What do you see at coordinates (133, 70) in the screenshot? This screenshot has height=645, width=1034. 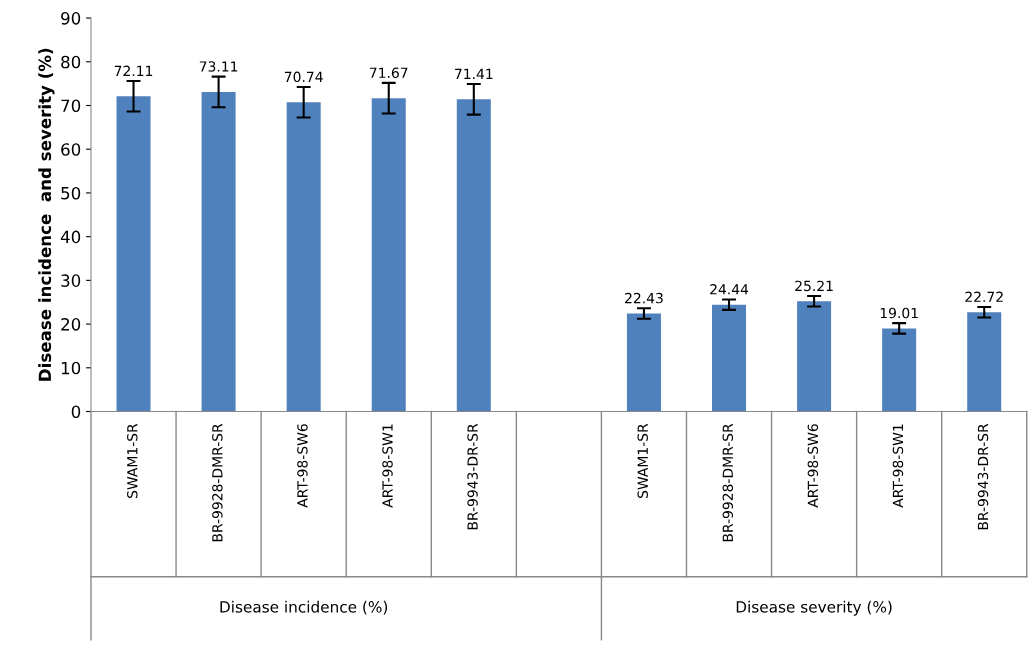 I see `data-label: 72.11` at bounding box center [133, 70].